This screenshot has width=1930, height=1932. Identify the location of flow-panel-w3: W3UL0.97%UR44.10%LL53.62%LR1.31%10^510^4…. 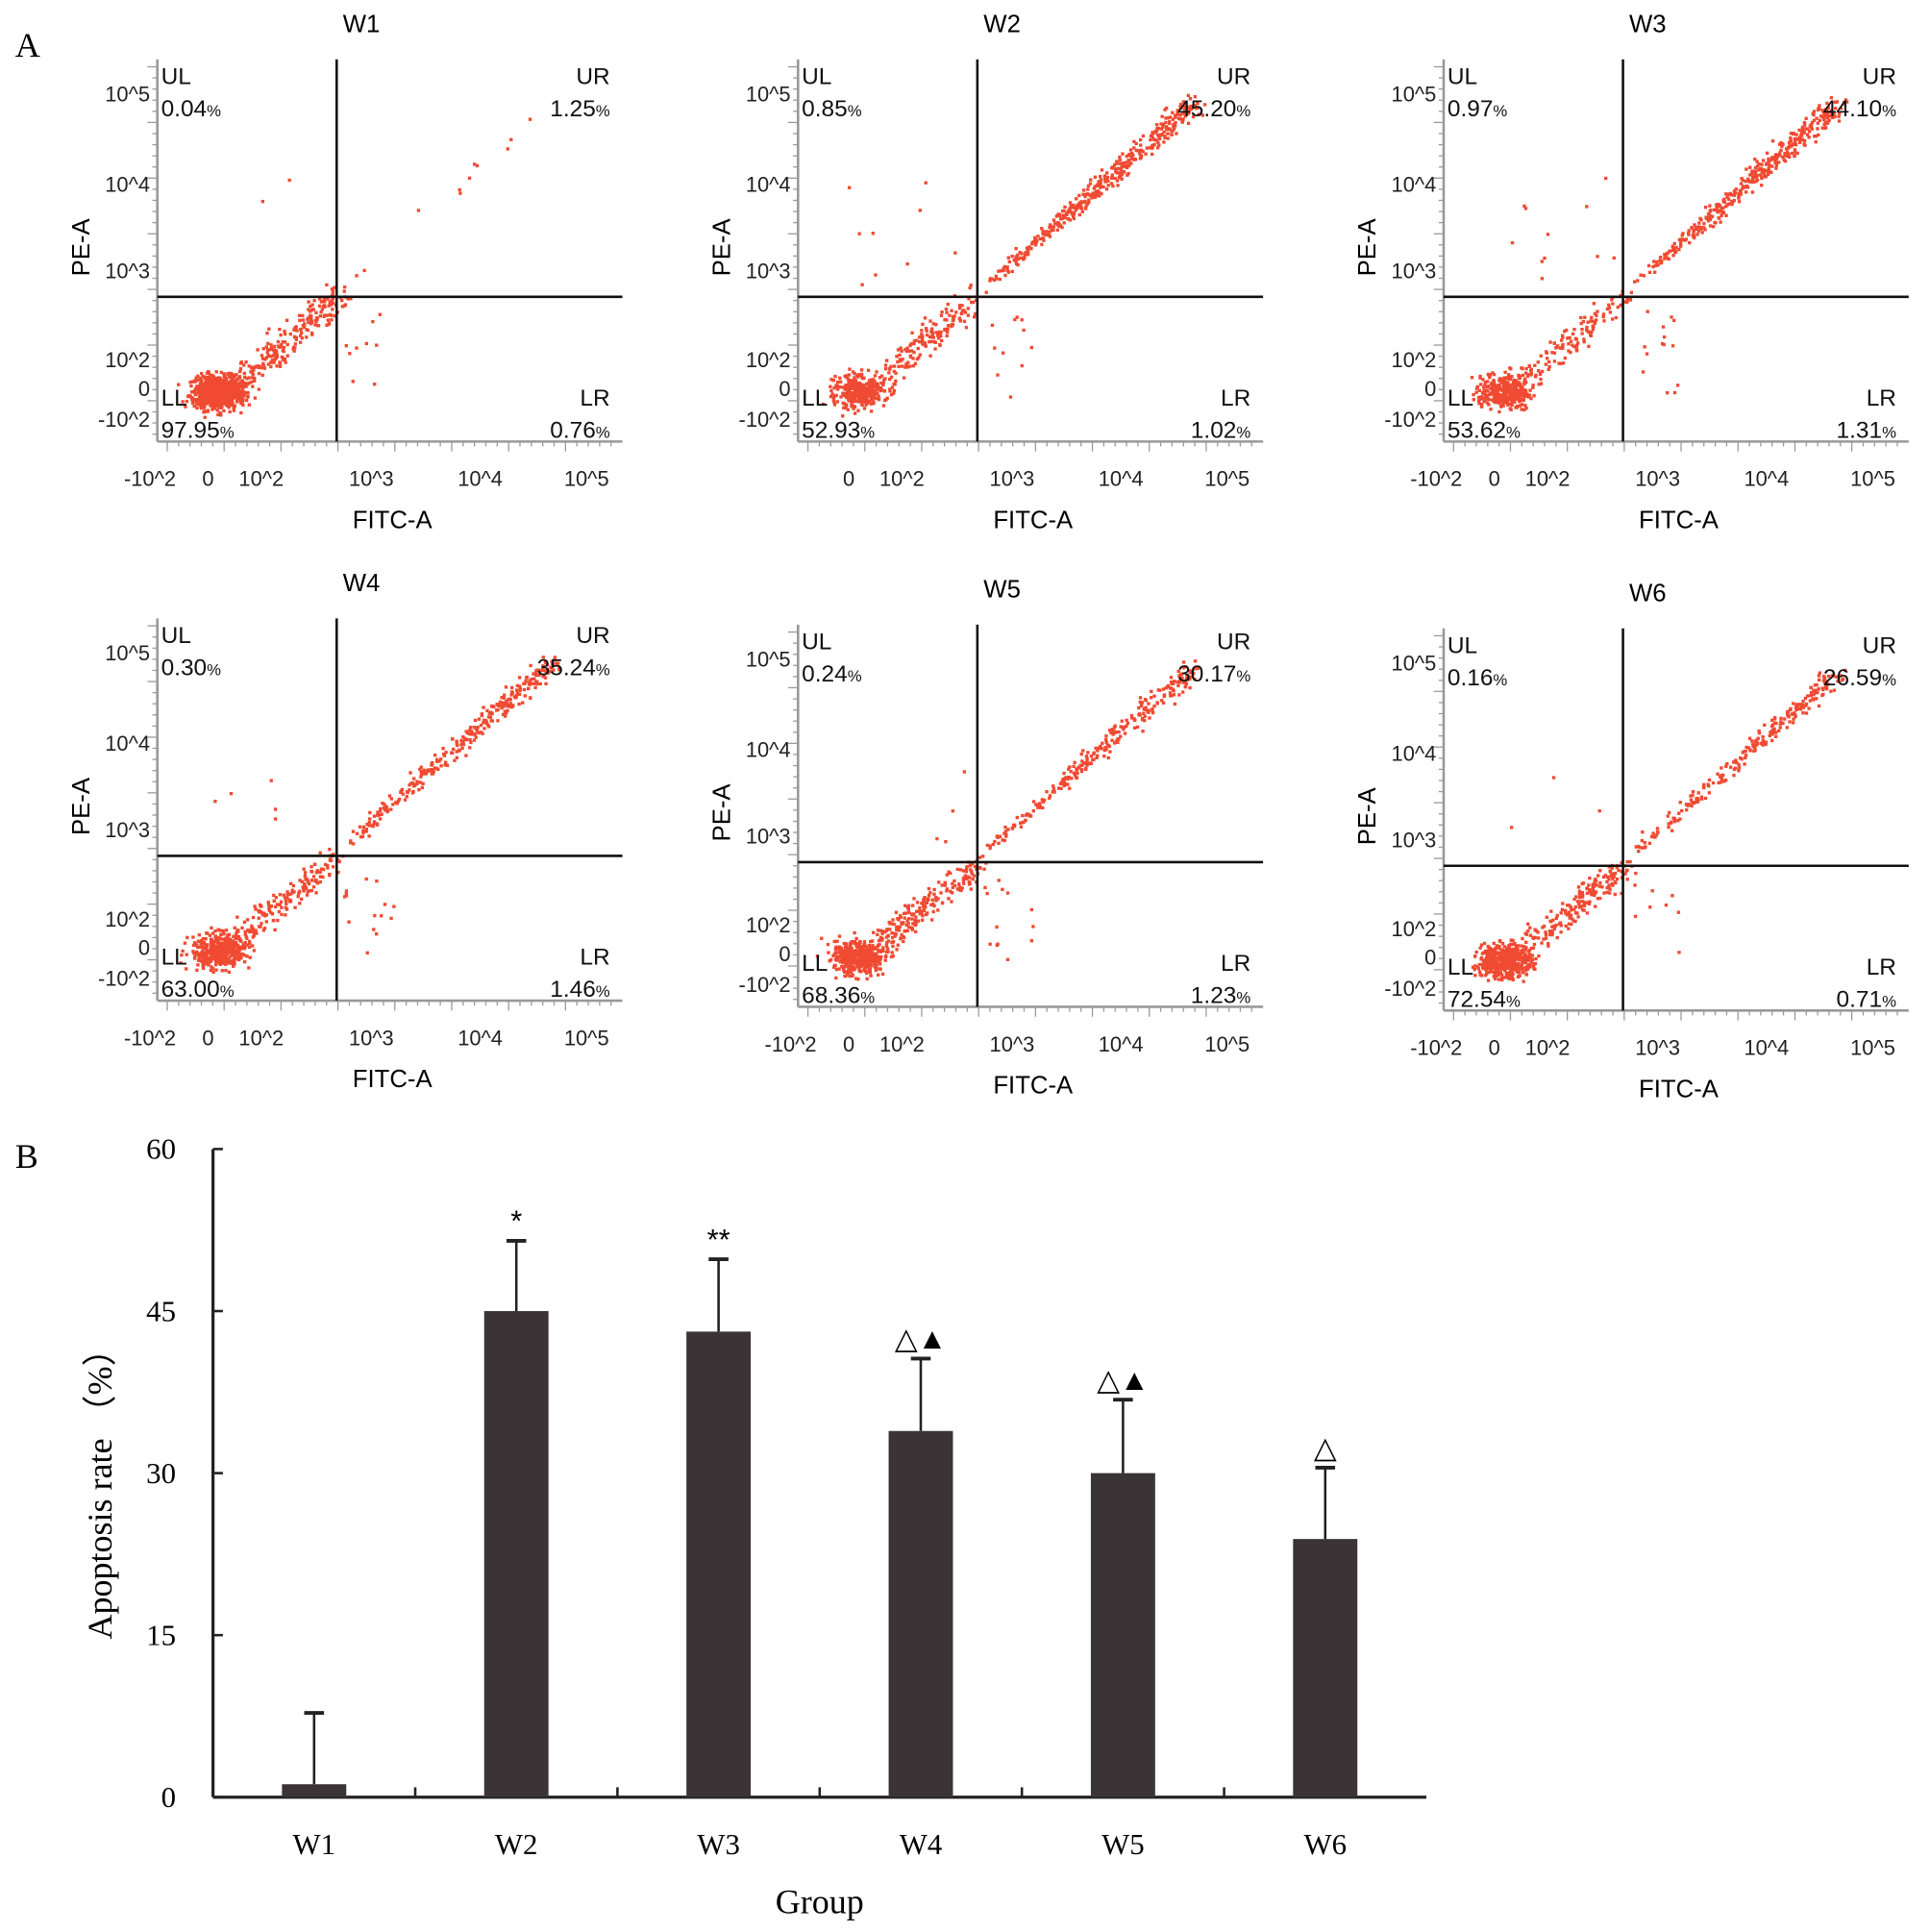
(1632, 272).